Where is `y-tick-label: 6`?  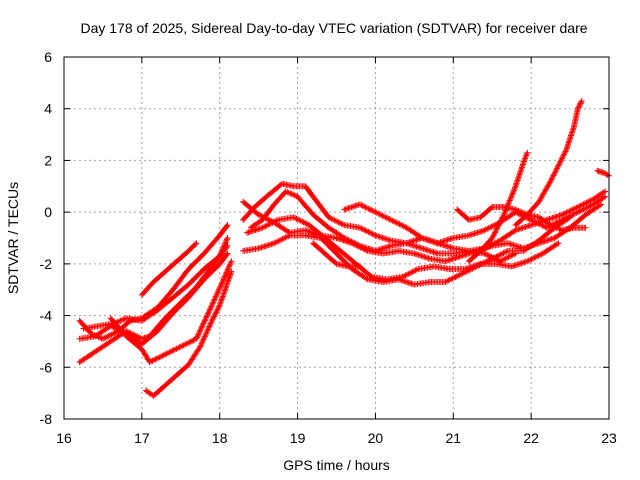
y-tick-label: 6 is located at coordinates (48, 57).